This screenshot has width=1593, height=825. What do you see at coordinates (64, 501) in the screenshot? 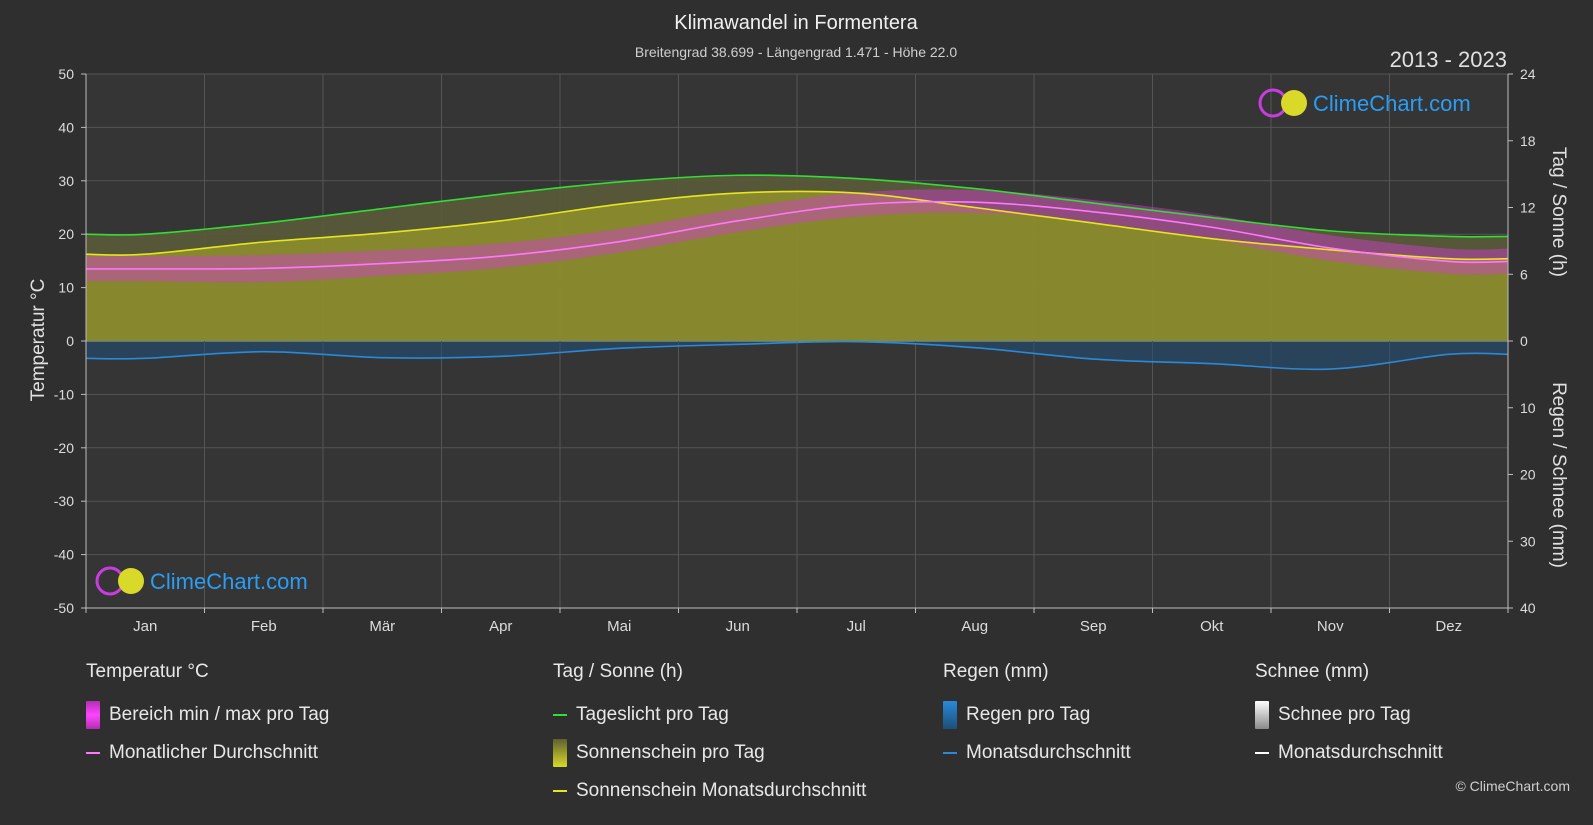
I see `left-tick-label: -30` at bounding box center [64, 501].